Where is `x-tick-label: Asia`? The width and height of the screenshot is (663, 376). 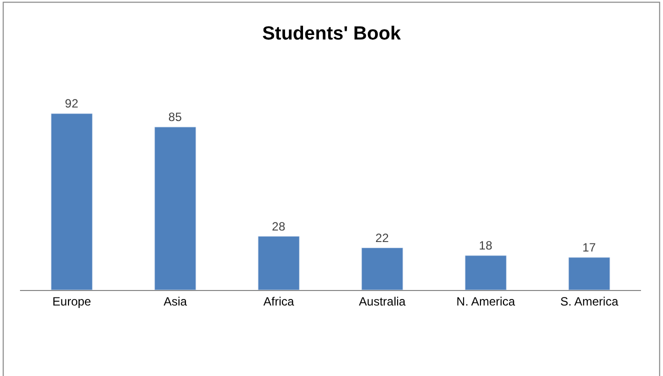 x-tick-label: Asia is located at coordinates (176, 301).